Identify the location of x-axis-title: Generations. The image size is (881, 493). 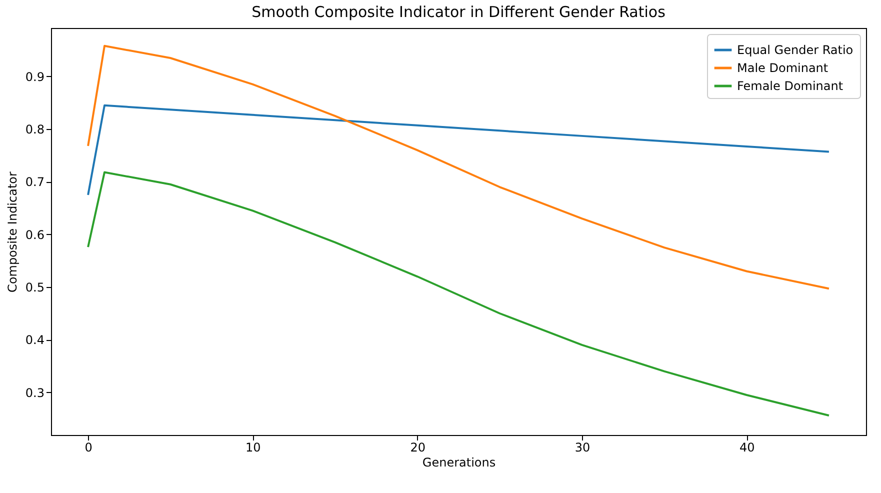
(459, 463).